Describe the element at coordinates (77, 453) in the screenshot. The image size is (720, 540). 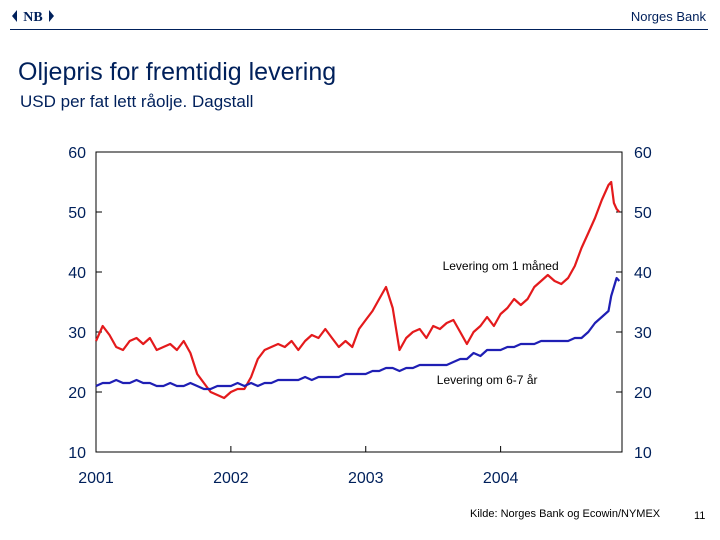
I see `y-tick-label-left: 10` at that location.